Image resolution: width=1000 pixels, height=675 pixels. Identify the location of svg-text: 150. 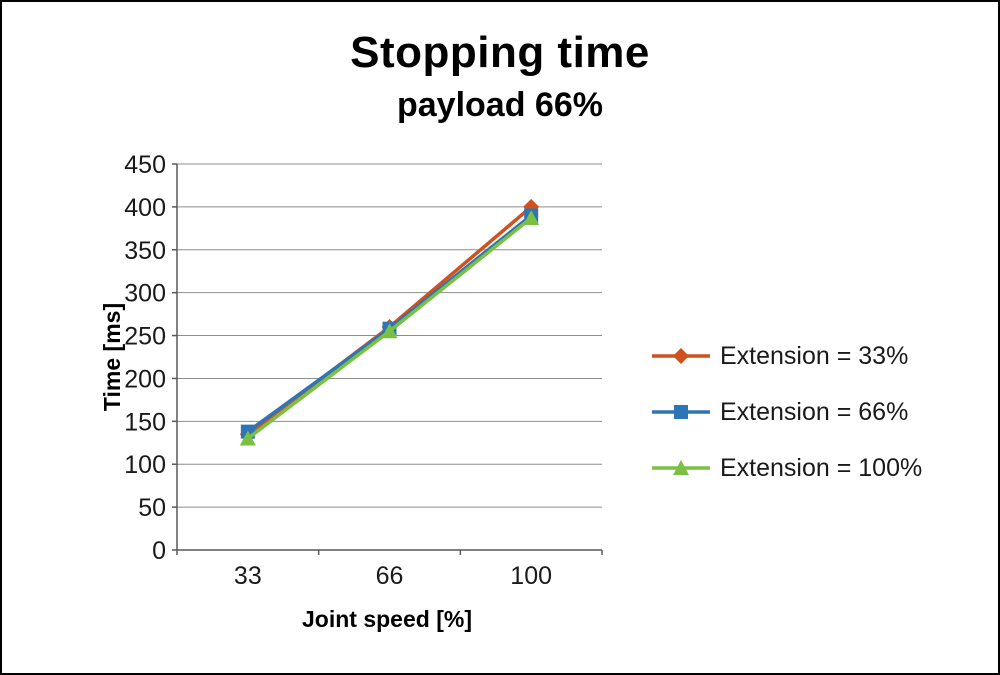
(145, 422).